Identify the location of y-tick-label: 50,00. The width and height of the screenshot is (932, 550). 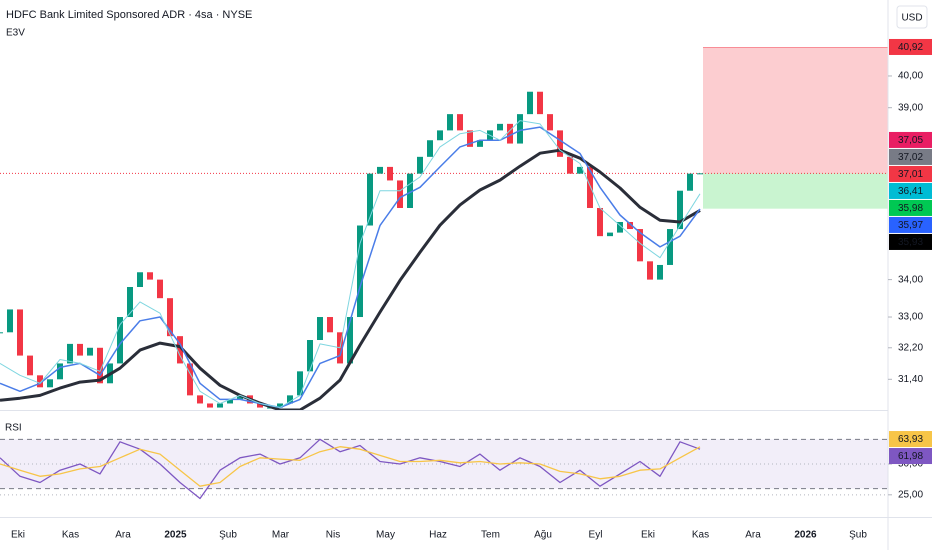
(910, 464).